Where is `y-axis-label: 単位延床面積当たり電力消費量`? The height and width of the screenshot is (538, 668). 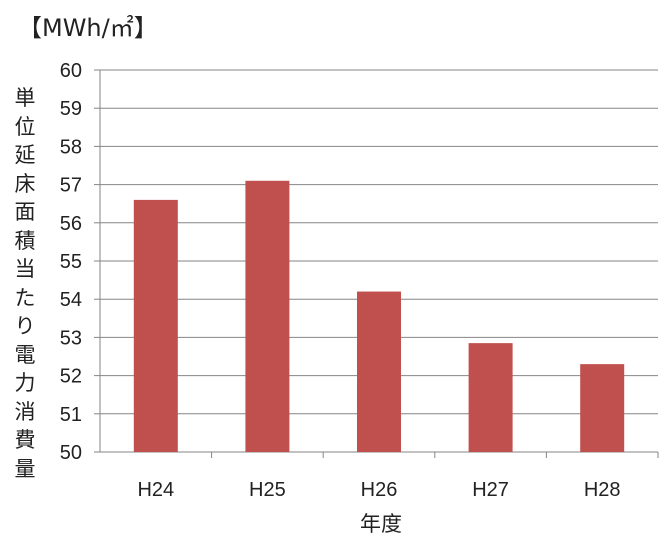 y-axis-label: 単位延床面積当たり電力消費量 is located at coordinates (25, 283).